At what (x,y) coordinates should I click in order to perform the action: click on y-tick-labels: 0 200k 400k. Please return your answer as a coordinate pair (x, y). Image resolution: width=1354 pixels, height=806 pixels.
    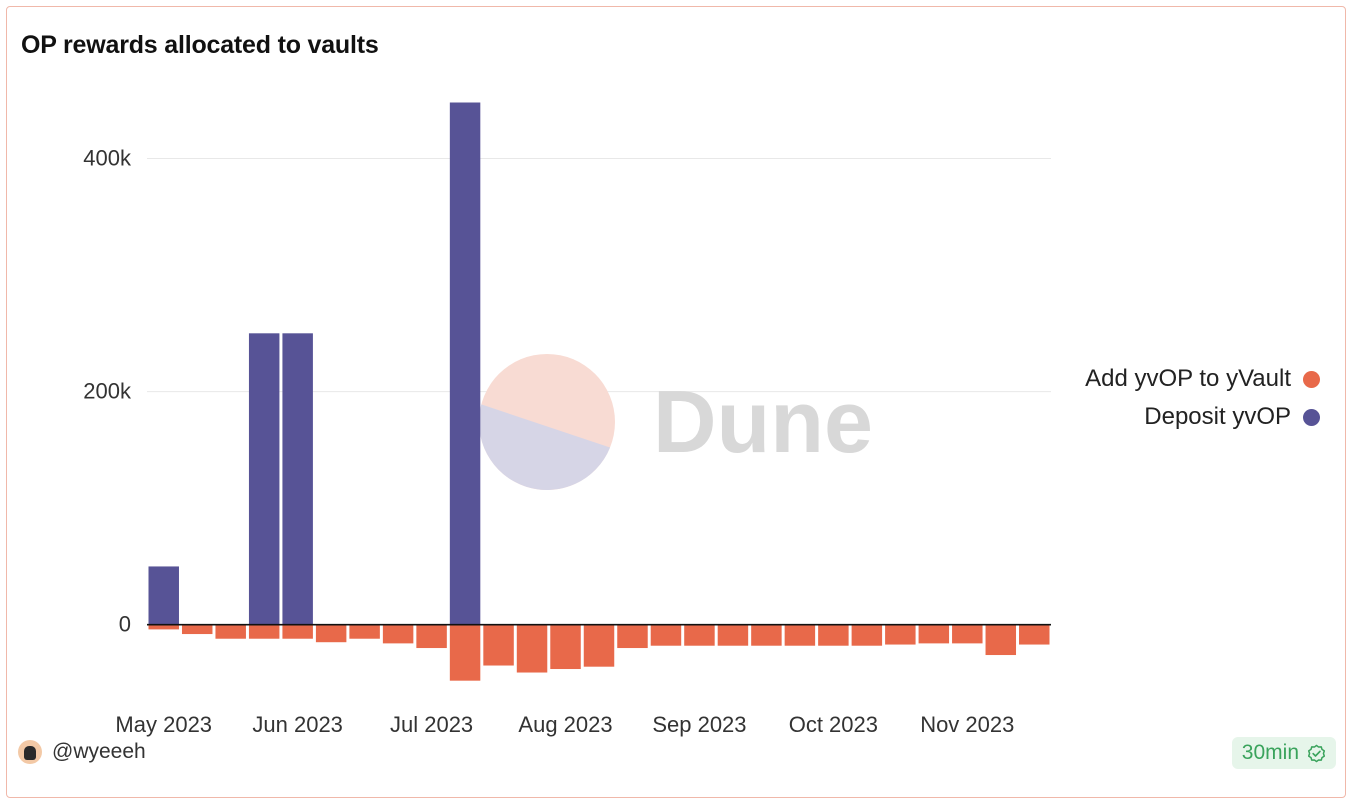
    Looking at the image, I should click on (107, 390).